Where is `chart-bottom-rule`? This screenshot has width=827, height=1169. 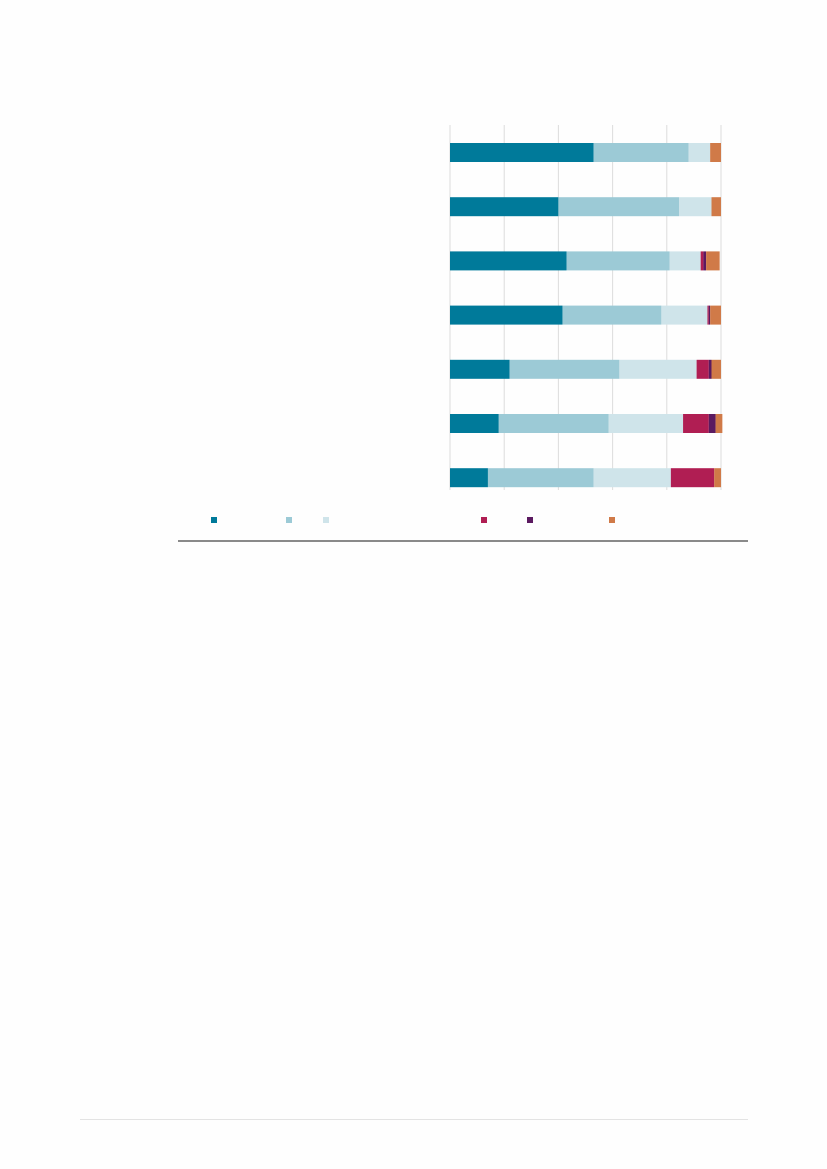
chart-bottom-rule is located at coordinates (463, 541).